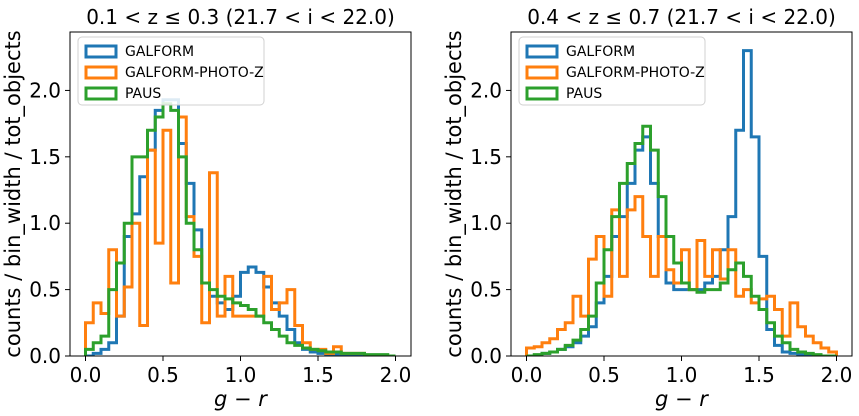 The width and height of the screenshot is (859, 416). What do you see at coordinates (681, 17) in the screenshot?
I see `chart-title: 0.4 < z ≤ 0.7 (21.7 < i < 22.0)` at bounding box center [681, 17].